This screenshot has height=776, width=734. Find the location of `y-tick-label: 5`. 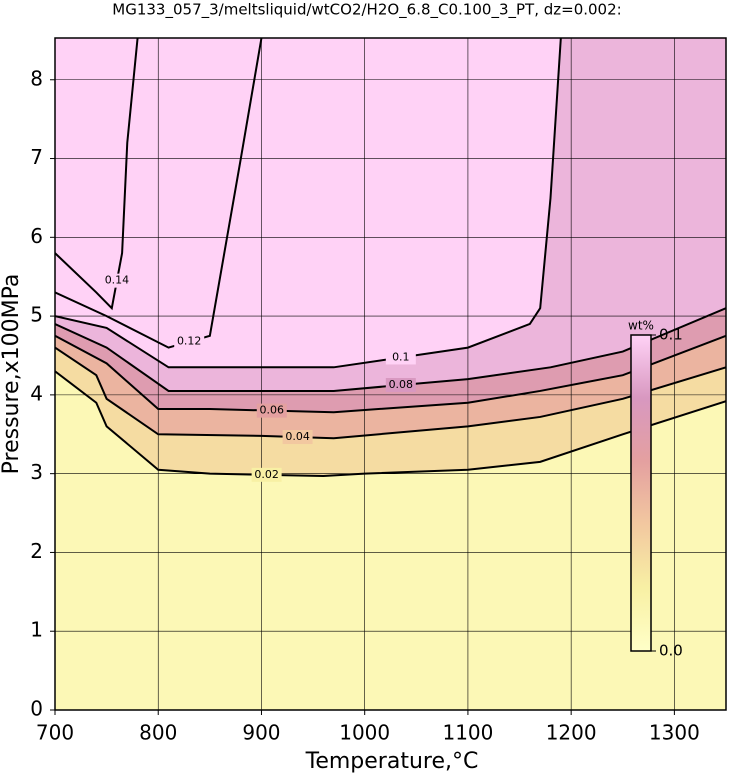

y-tick-label: 5 is located at coordinates (36, 315).